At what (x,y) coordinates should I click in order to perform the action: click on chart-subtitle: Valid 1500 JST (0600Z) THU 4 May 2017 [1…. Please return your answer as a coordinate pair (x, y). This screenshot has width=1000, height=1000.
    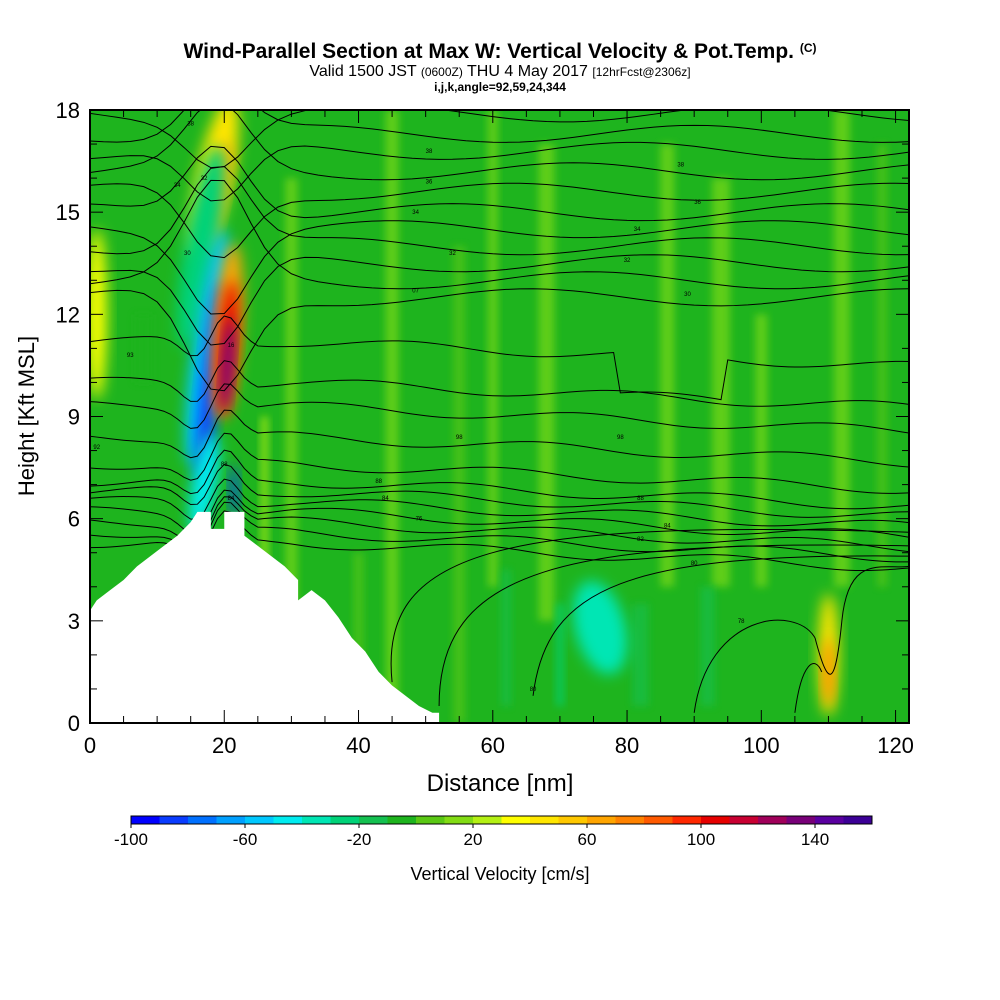
    Looking at the image, I should click on (500, 71).